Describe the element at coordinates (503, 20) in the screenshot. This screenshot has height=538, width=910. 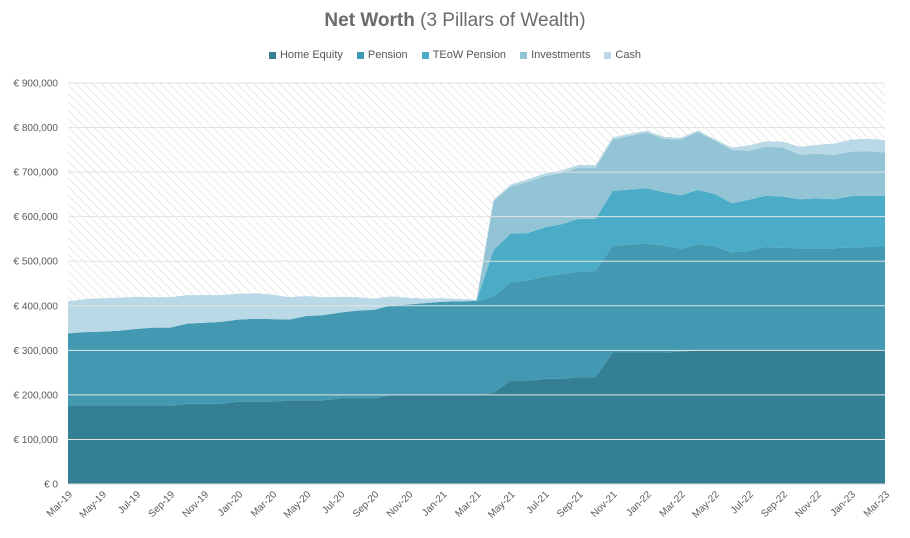
I see `chart-subtitle: (3 Pillars of Wealth)` at that location.